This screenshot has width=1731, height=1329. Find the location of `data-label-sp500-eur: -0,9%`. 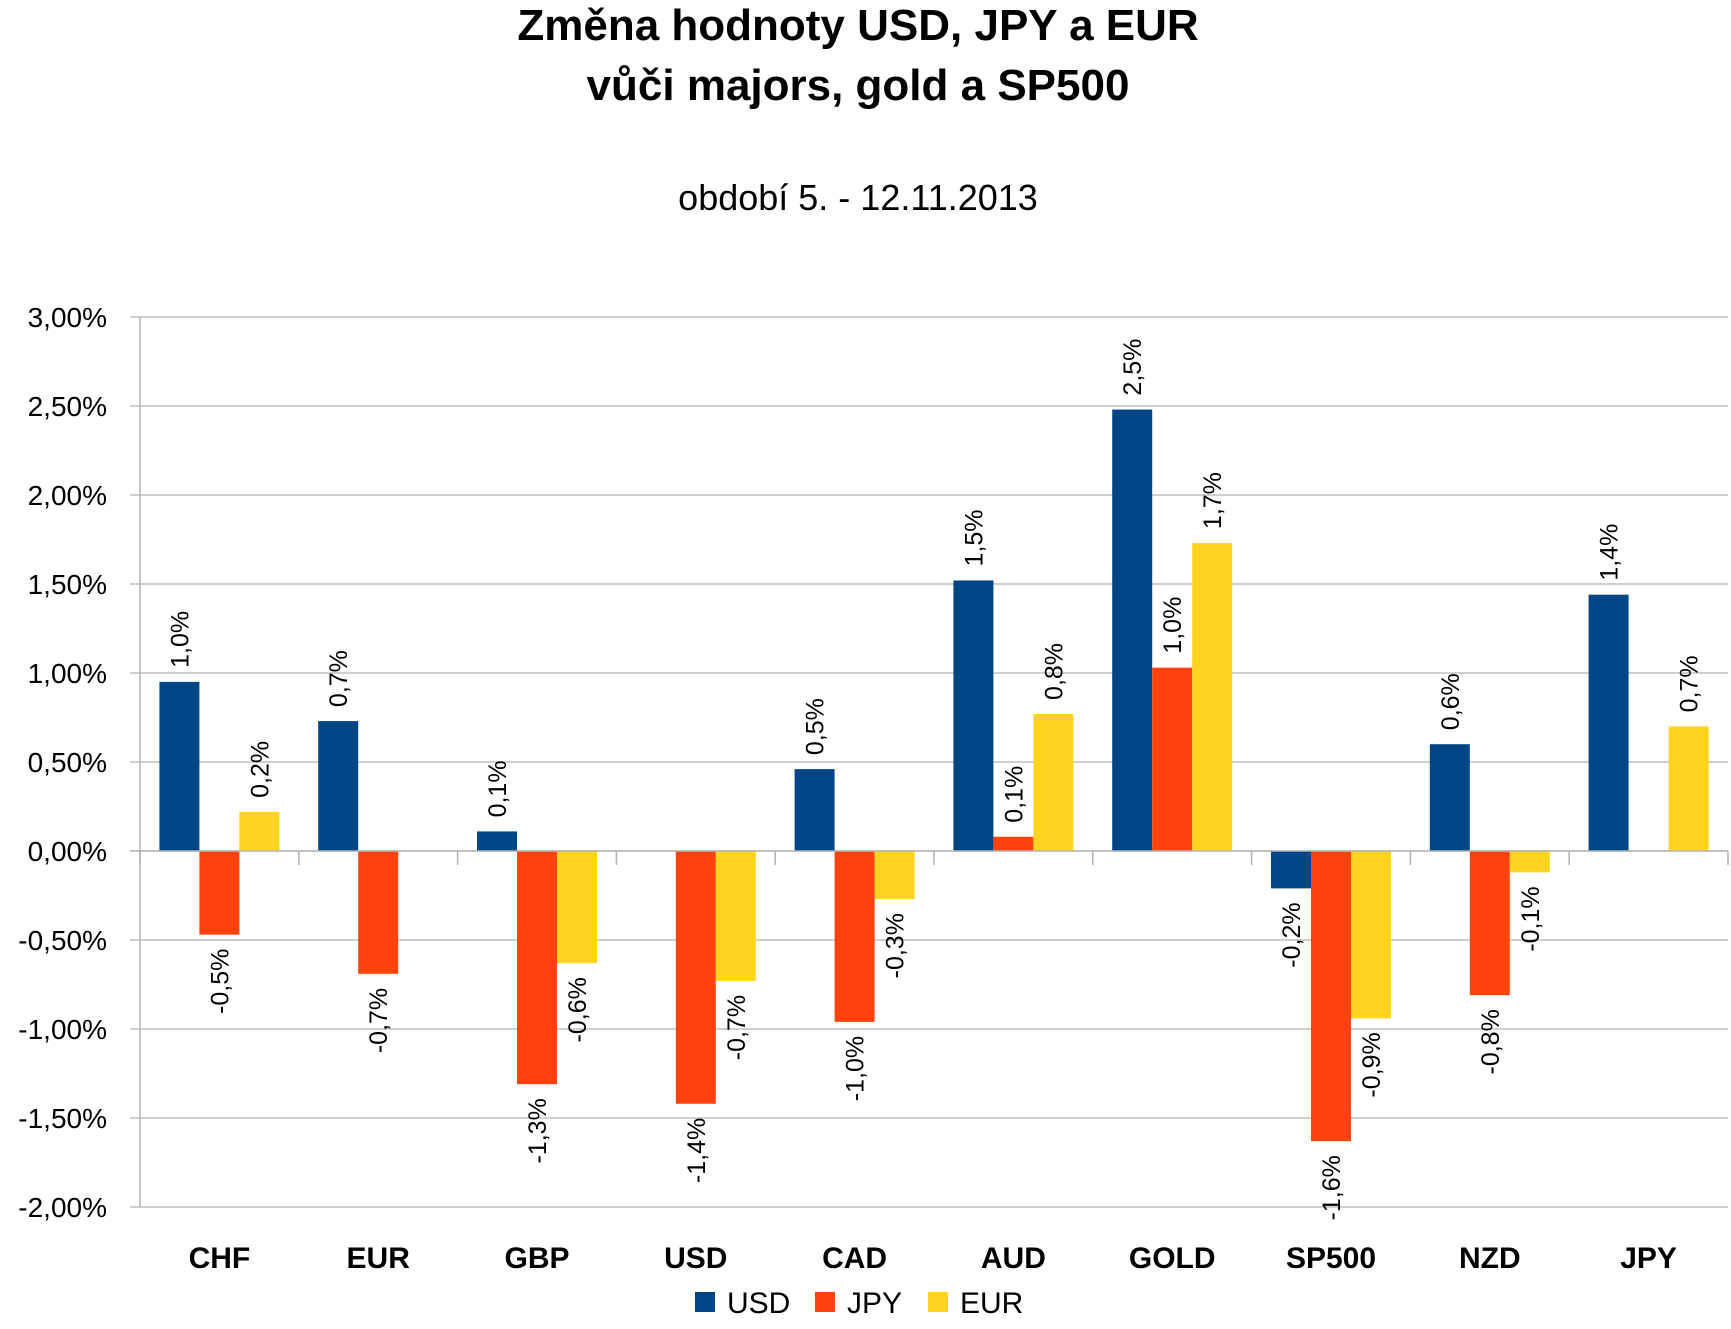

data-label-sp500-eur: -0,9% is located at coordinates (1372, 1064).